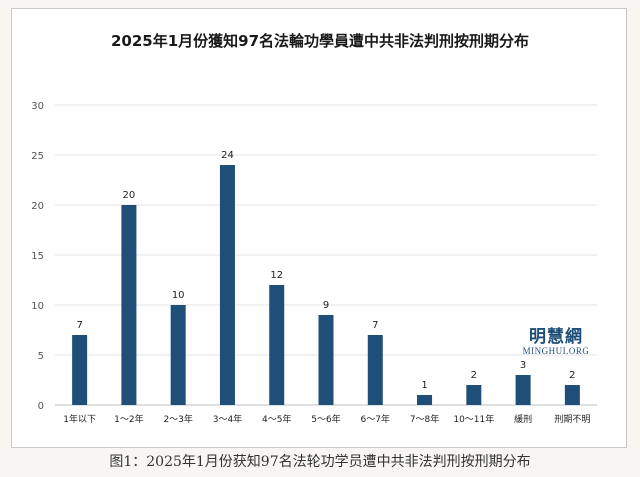 This screenshot has width=640, height=477. Describe the element at coordinates (523, 419) in the screenshot. I see `x-tick-label: 緩刑` at that location.